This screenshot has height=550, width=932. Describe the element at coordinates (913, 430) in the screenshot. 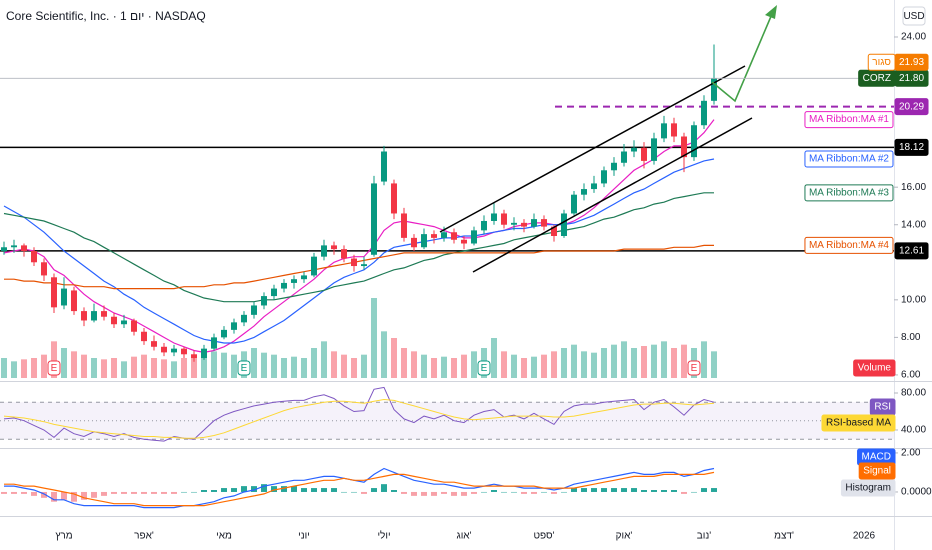

I see `y-tick-label: 40.00` at that location.